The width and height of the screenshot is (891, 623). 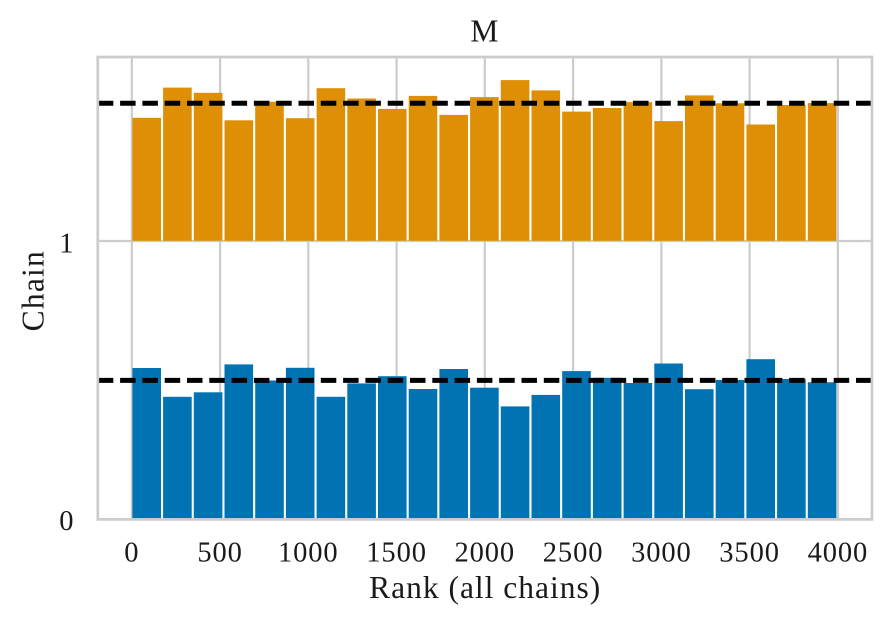 What do you see at coordinates (749, 553) in the screenshot?
I see `svg-text: 3500` at bounding box center [749, 553].